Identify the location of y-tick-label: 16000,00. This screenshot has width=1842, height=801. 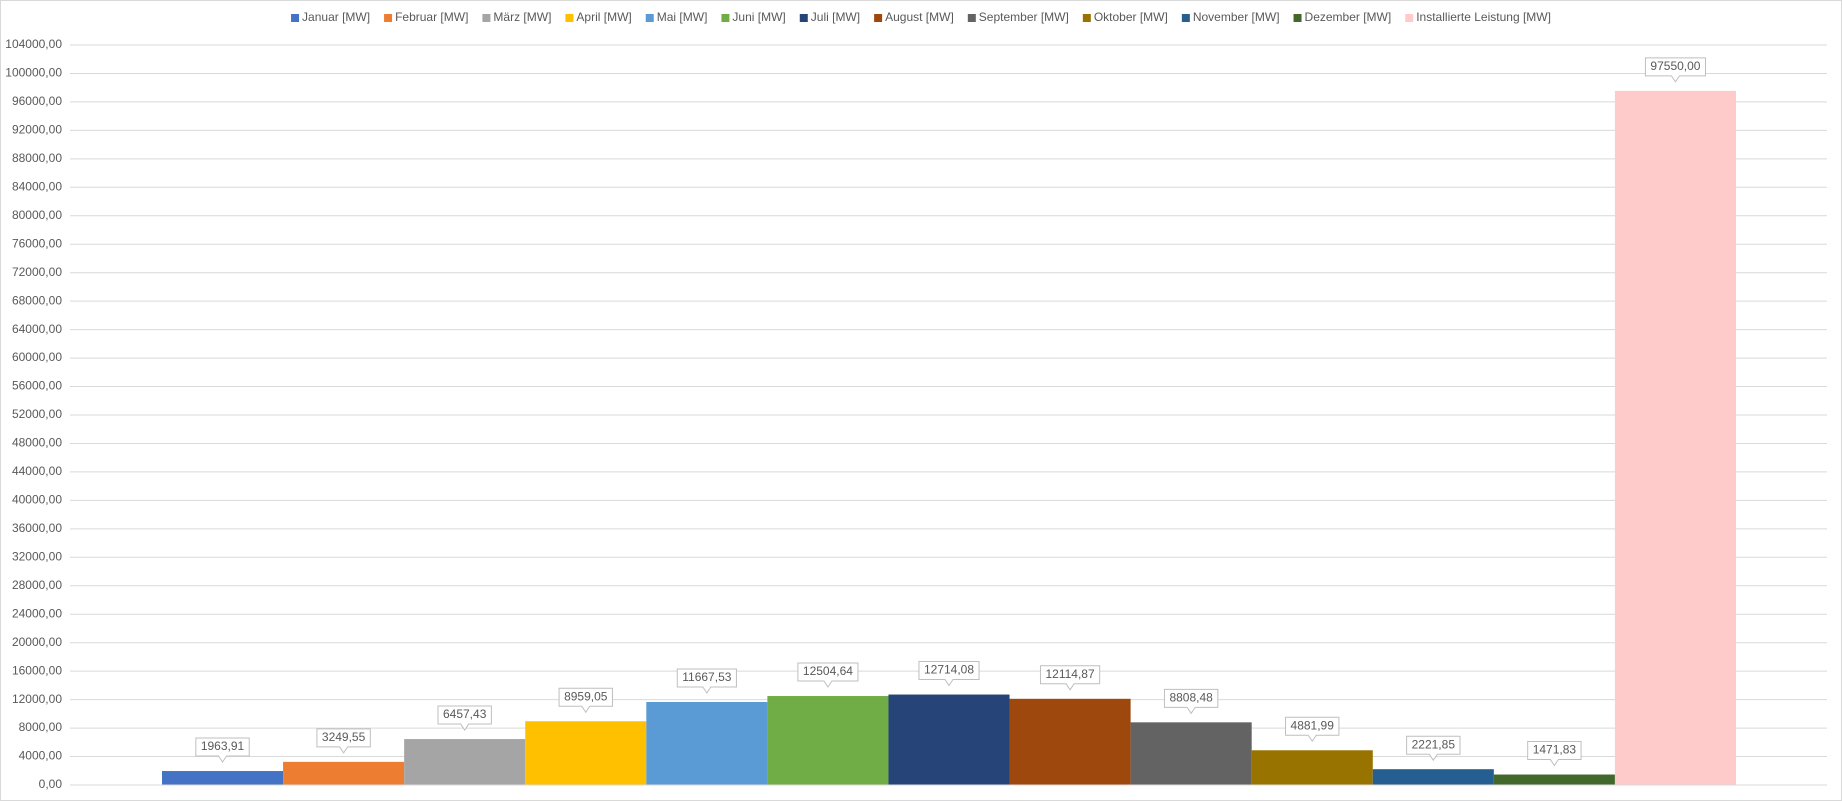
(37, 670).